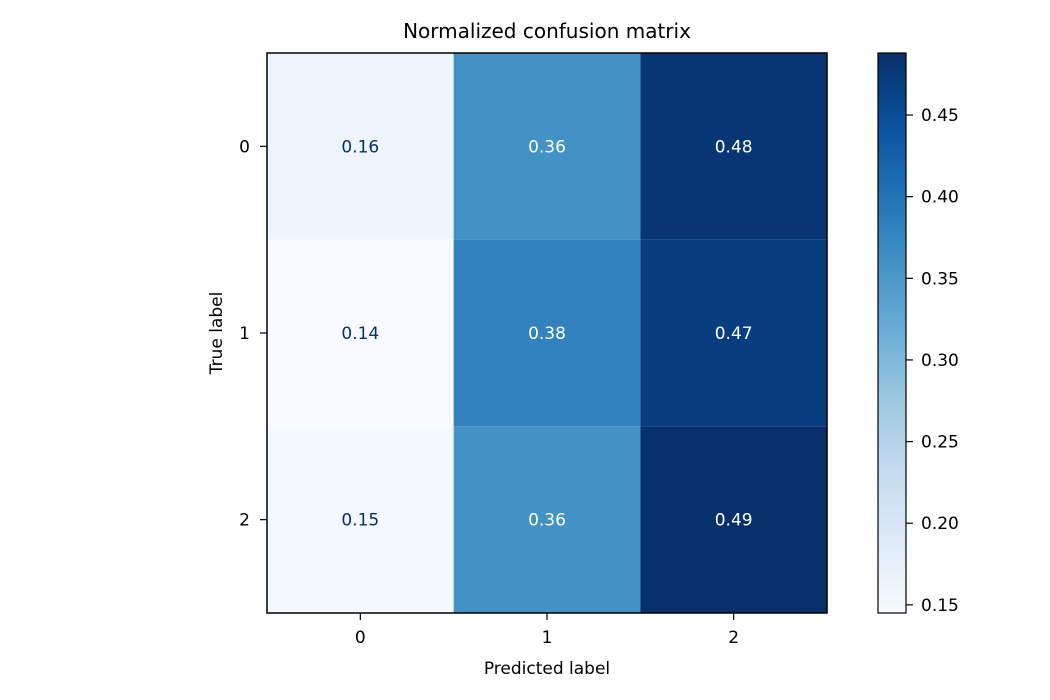 This screenshot has width=1050, height=700. I want to click on x-axis-ticks: 0 1 2, so click(547, 630).